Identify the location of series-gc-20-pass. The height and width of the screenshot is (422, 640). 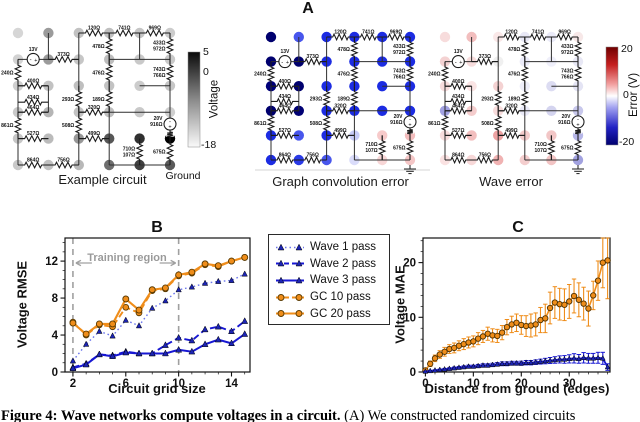
(159, 295).